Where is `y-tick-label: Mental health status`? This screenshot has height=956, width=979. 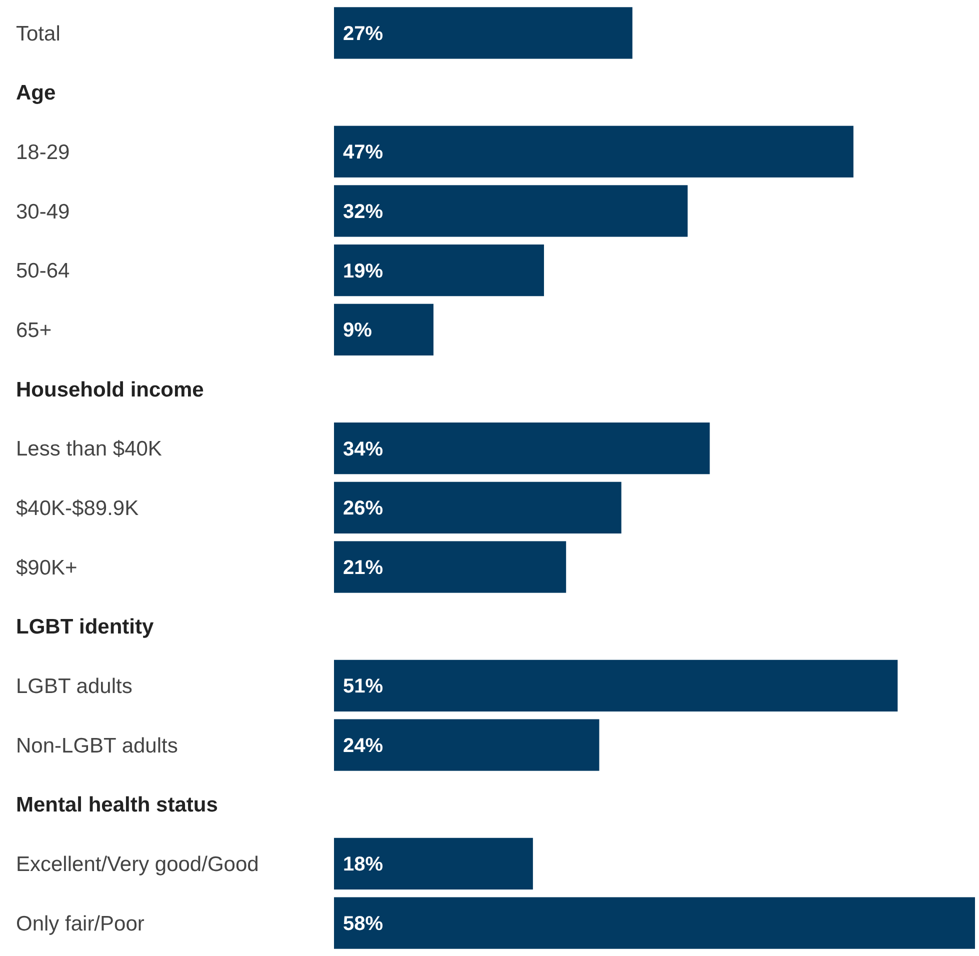 y-tick-label: Mental health status is located at coordinates (117, 805).